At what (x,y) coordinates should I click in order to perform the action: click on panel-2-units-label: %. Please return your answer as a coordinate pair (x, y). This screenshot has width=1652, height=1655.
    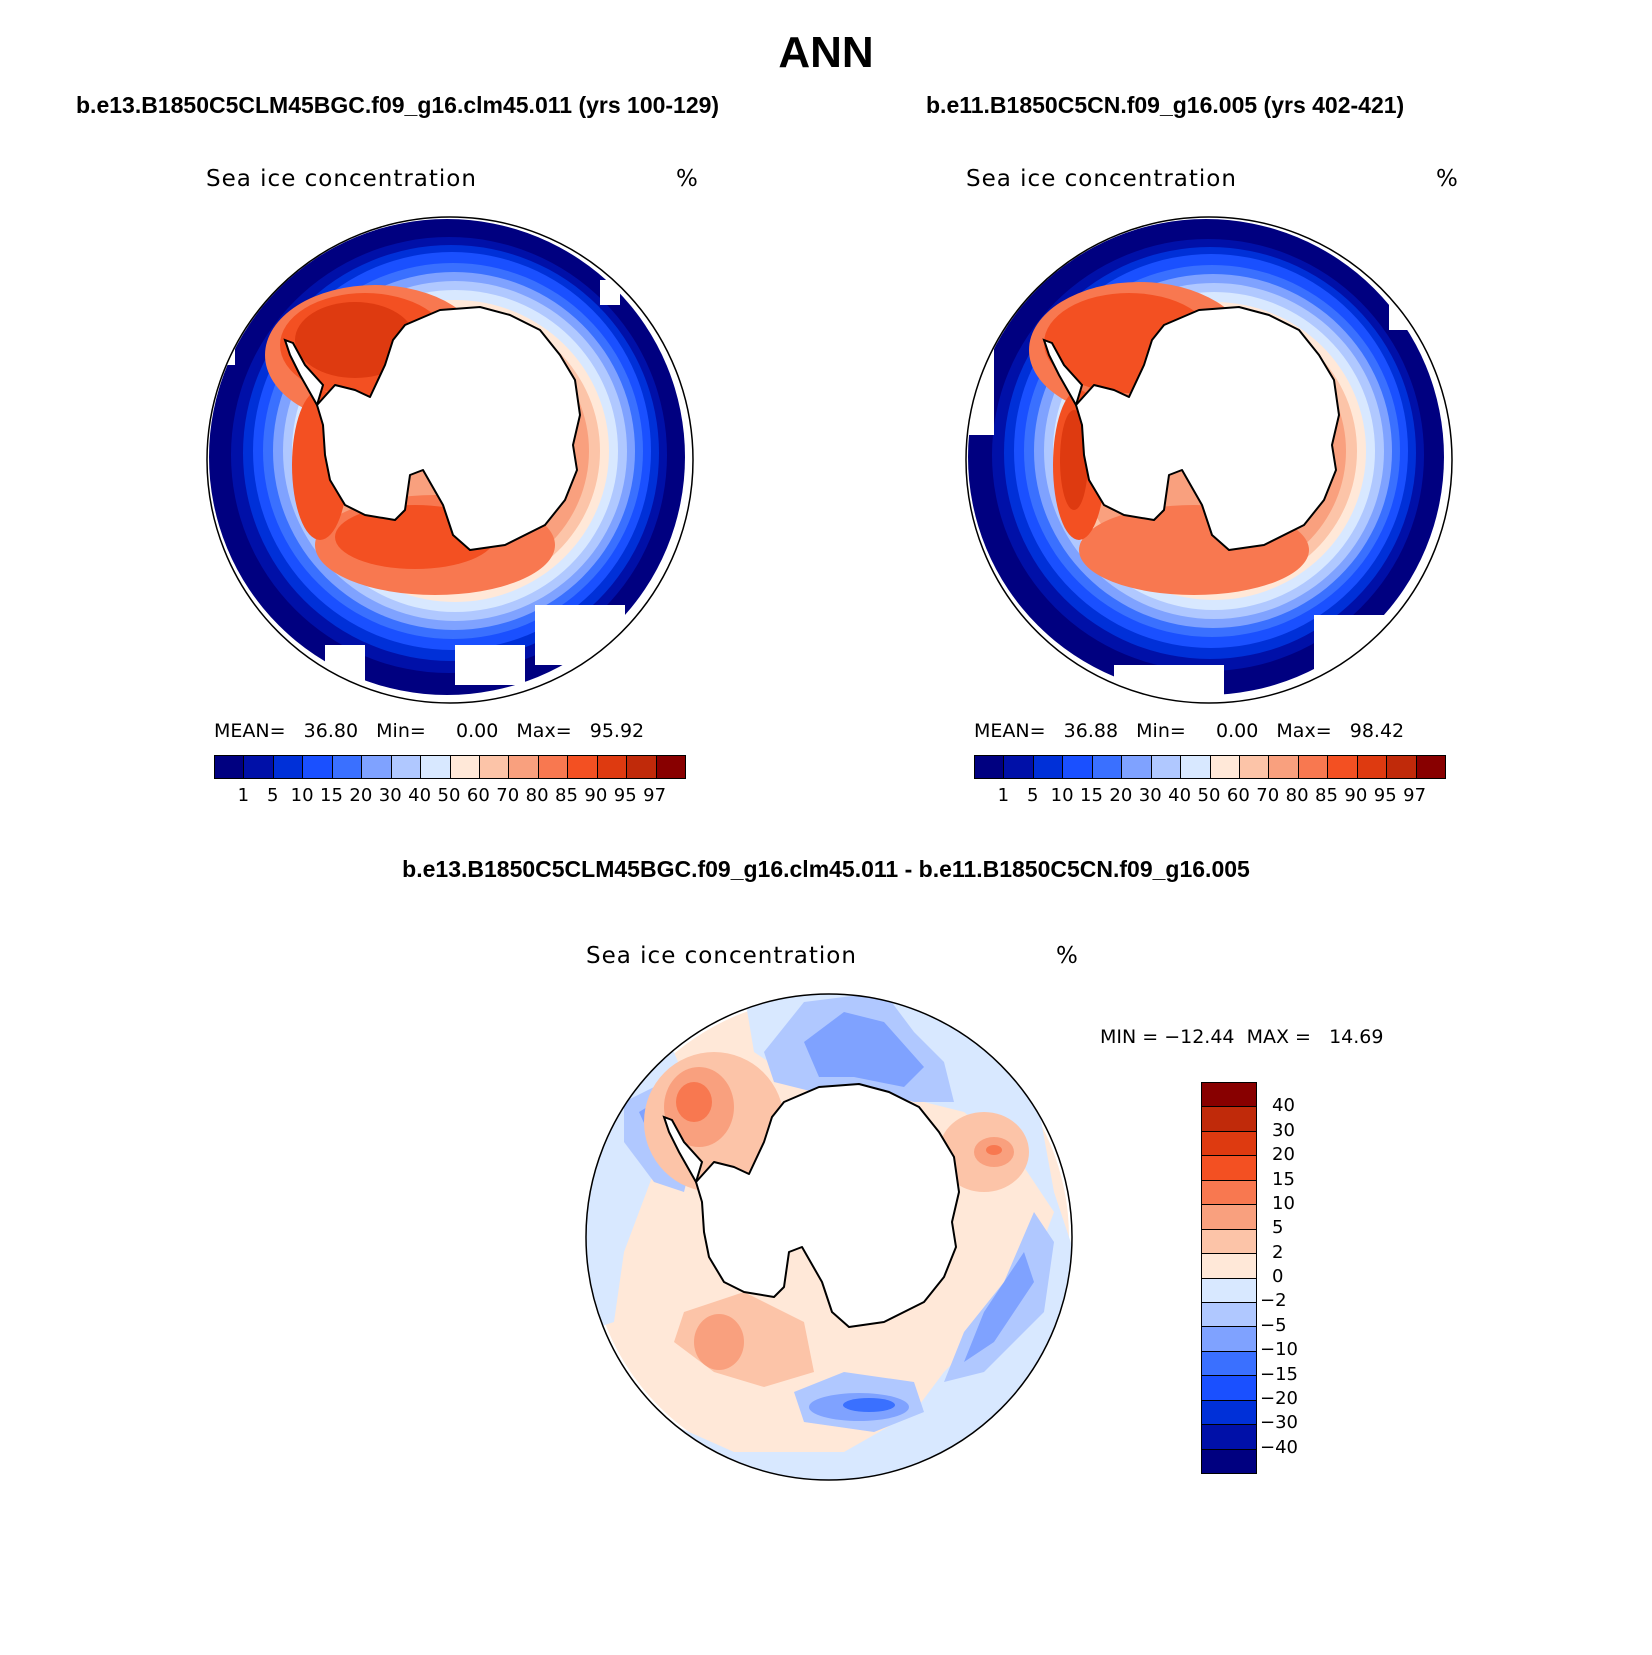
    Looking at the image, I should click on (1447, 179).